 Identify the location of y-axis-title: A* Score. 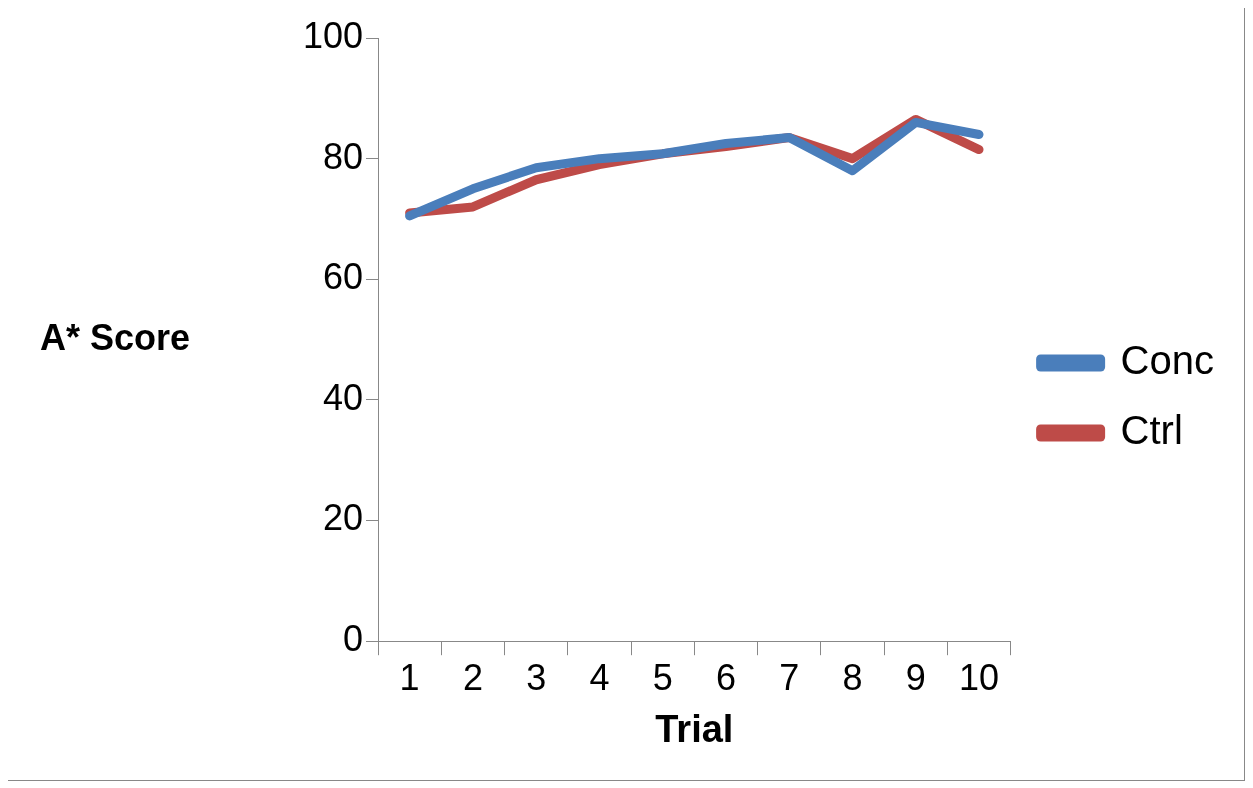
(115, 337).